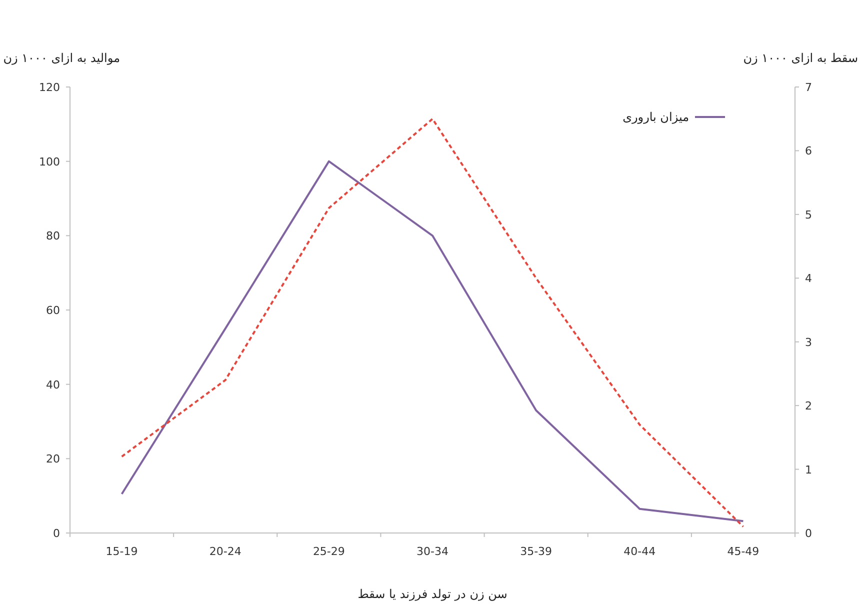  Describe the element at coordinates (536, 551) in the screenshot. I see `x-tick-label: 35-39` at that location.